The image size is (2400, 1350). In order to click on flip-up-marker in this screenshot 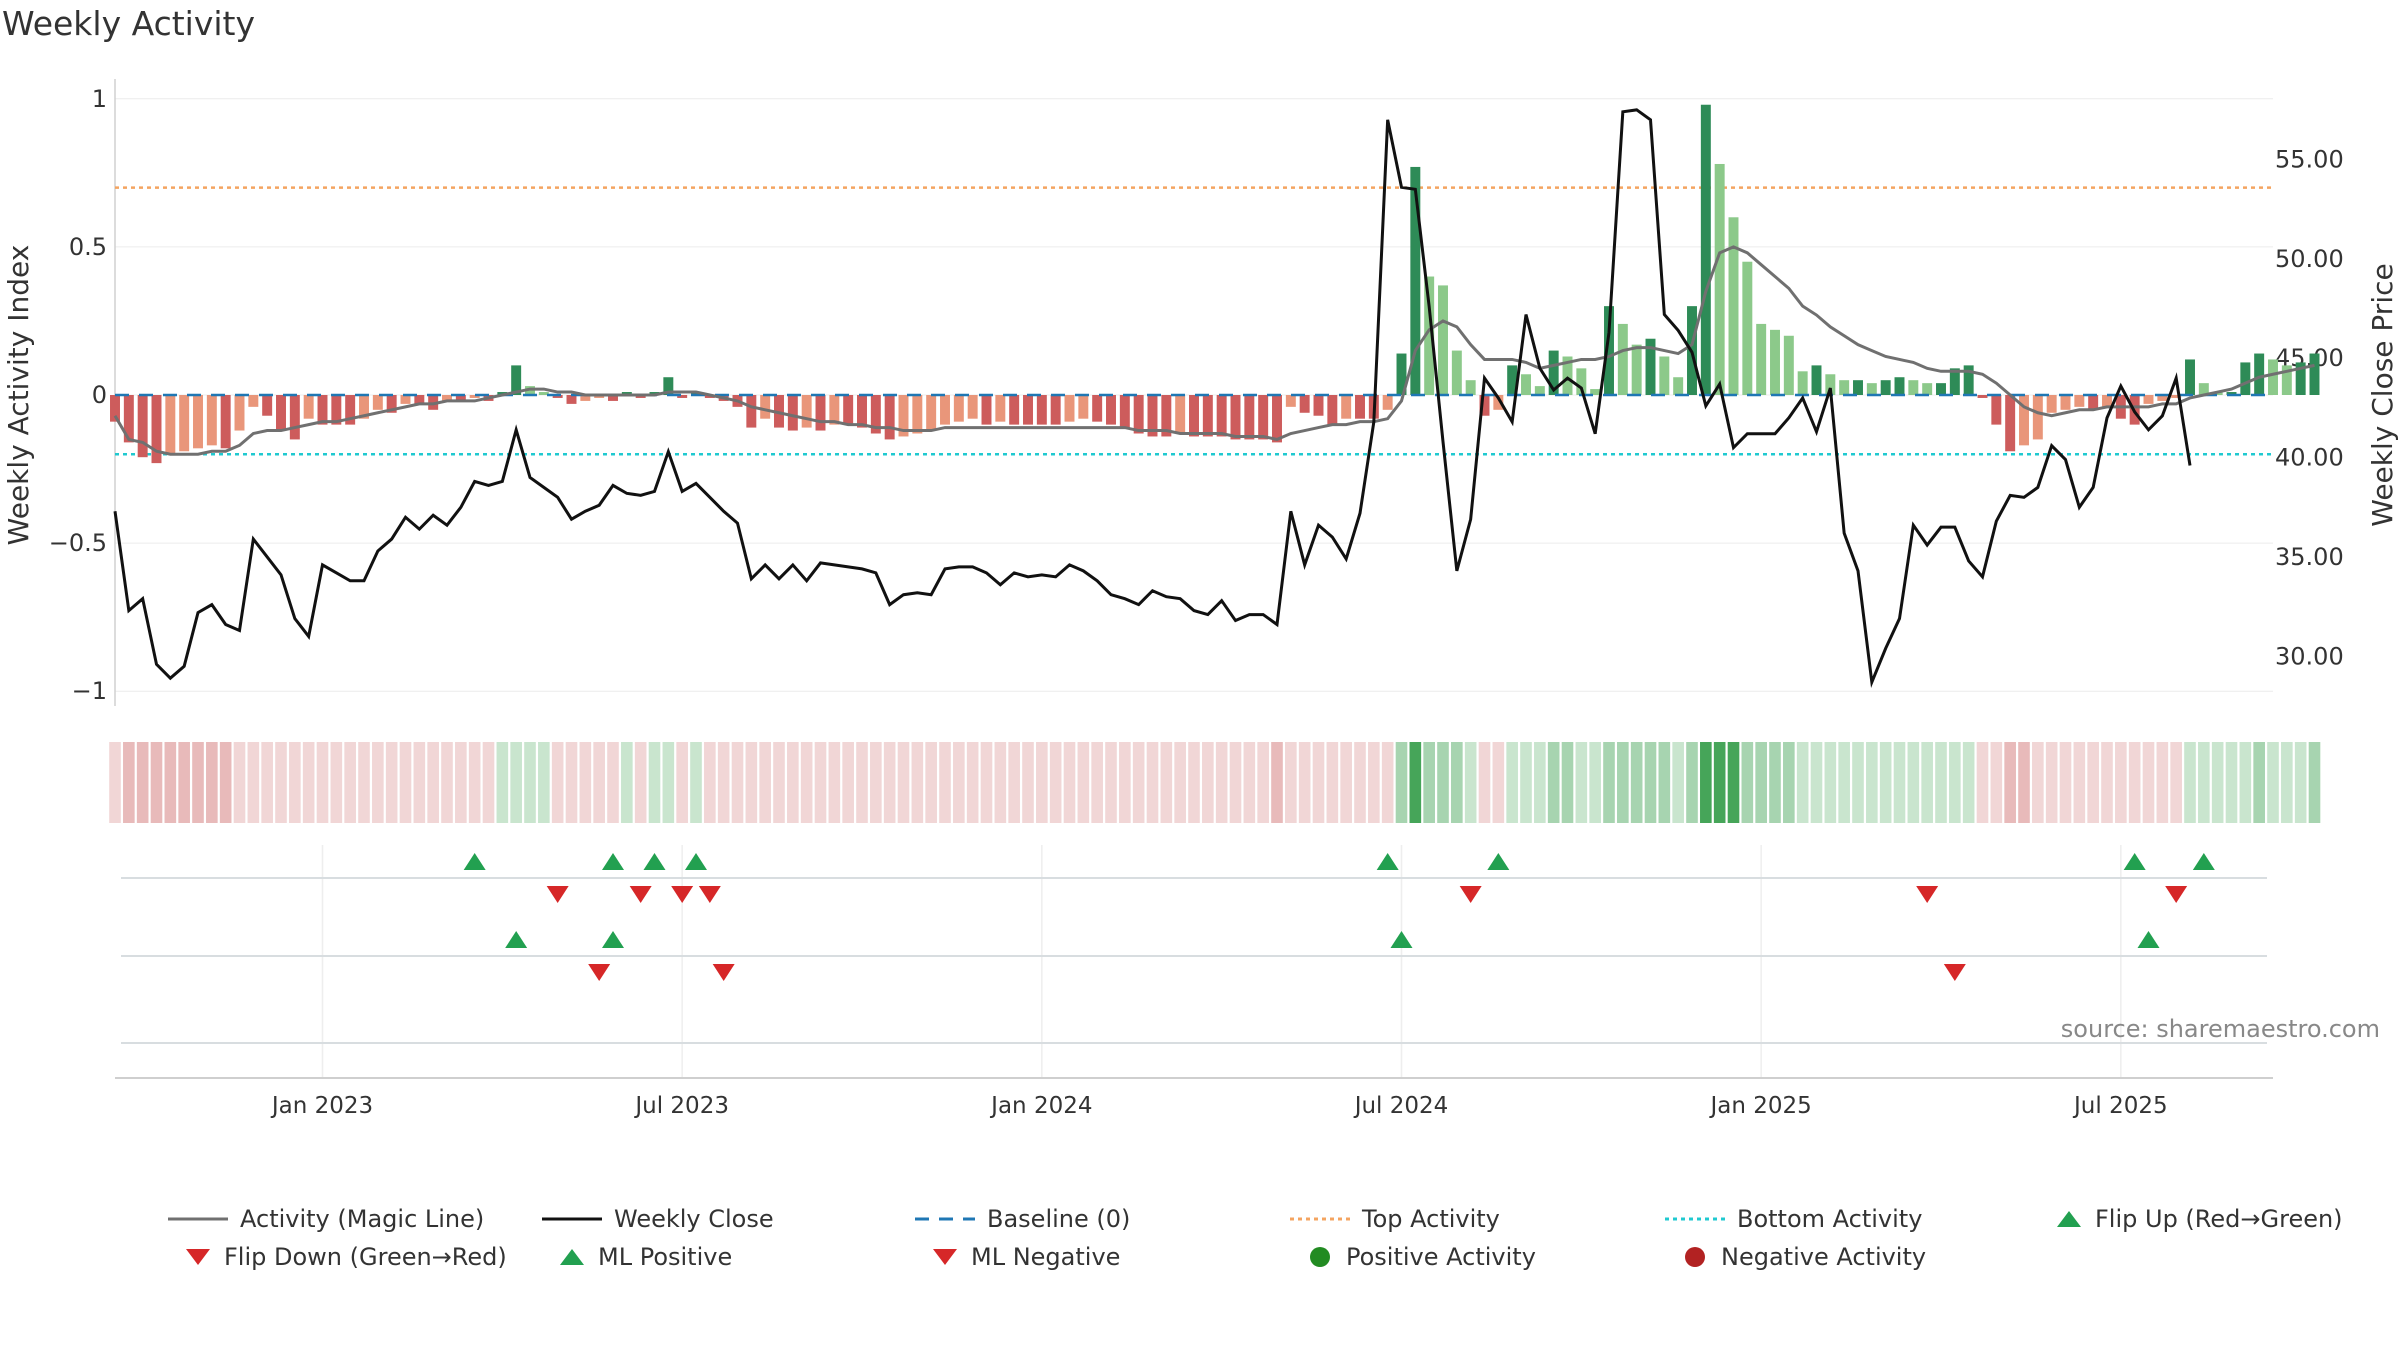, I will do `click(2203, 861)`.